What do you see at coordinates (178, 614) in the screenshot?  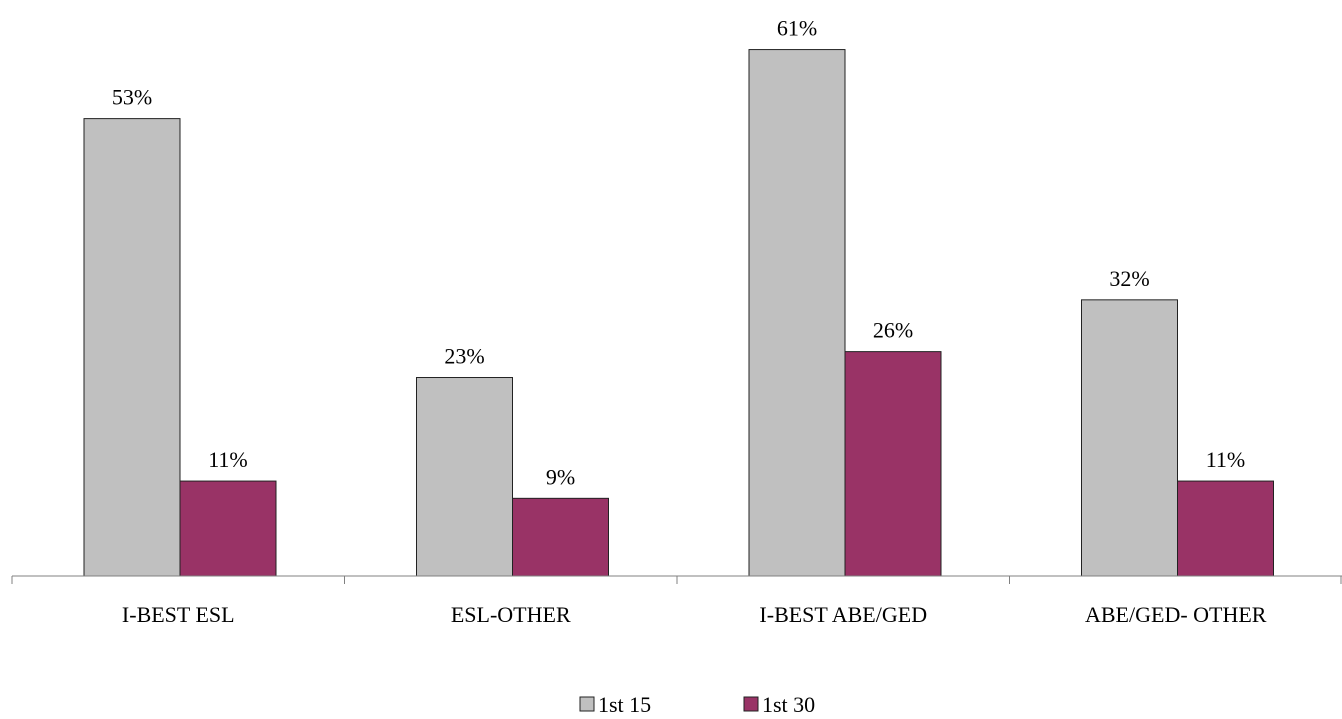 I see `category-label: I-BEST ESL` at bounding box center [178, 614].